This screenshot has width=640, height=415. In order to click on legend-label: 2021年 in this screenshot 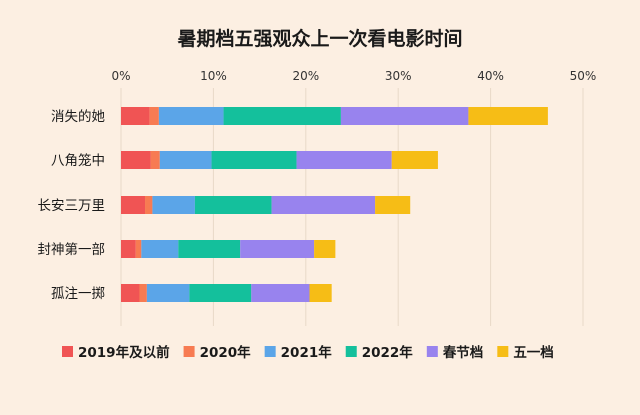, I will do `click(307, 352)`.